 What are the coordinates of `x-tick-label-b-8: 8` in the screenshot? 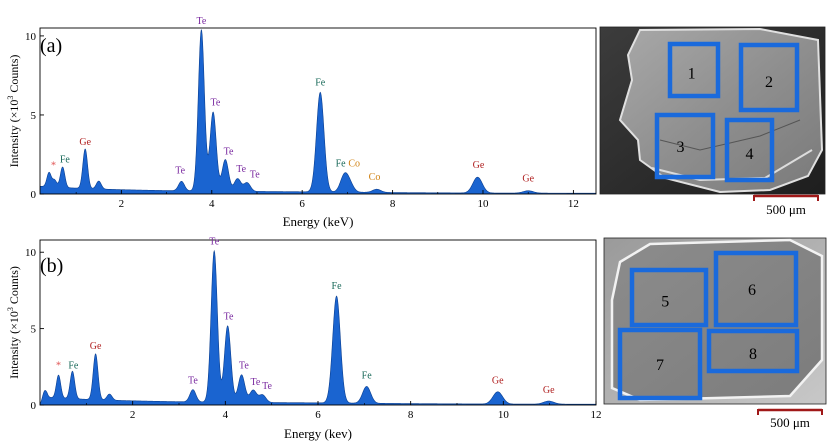 It's located at (411, 415).